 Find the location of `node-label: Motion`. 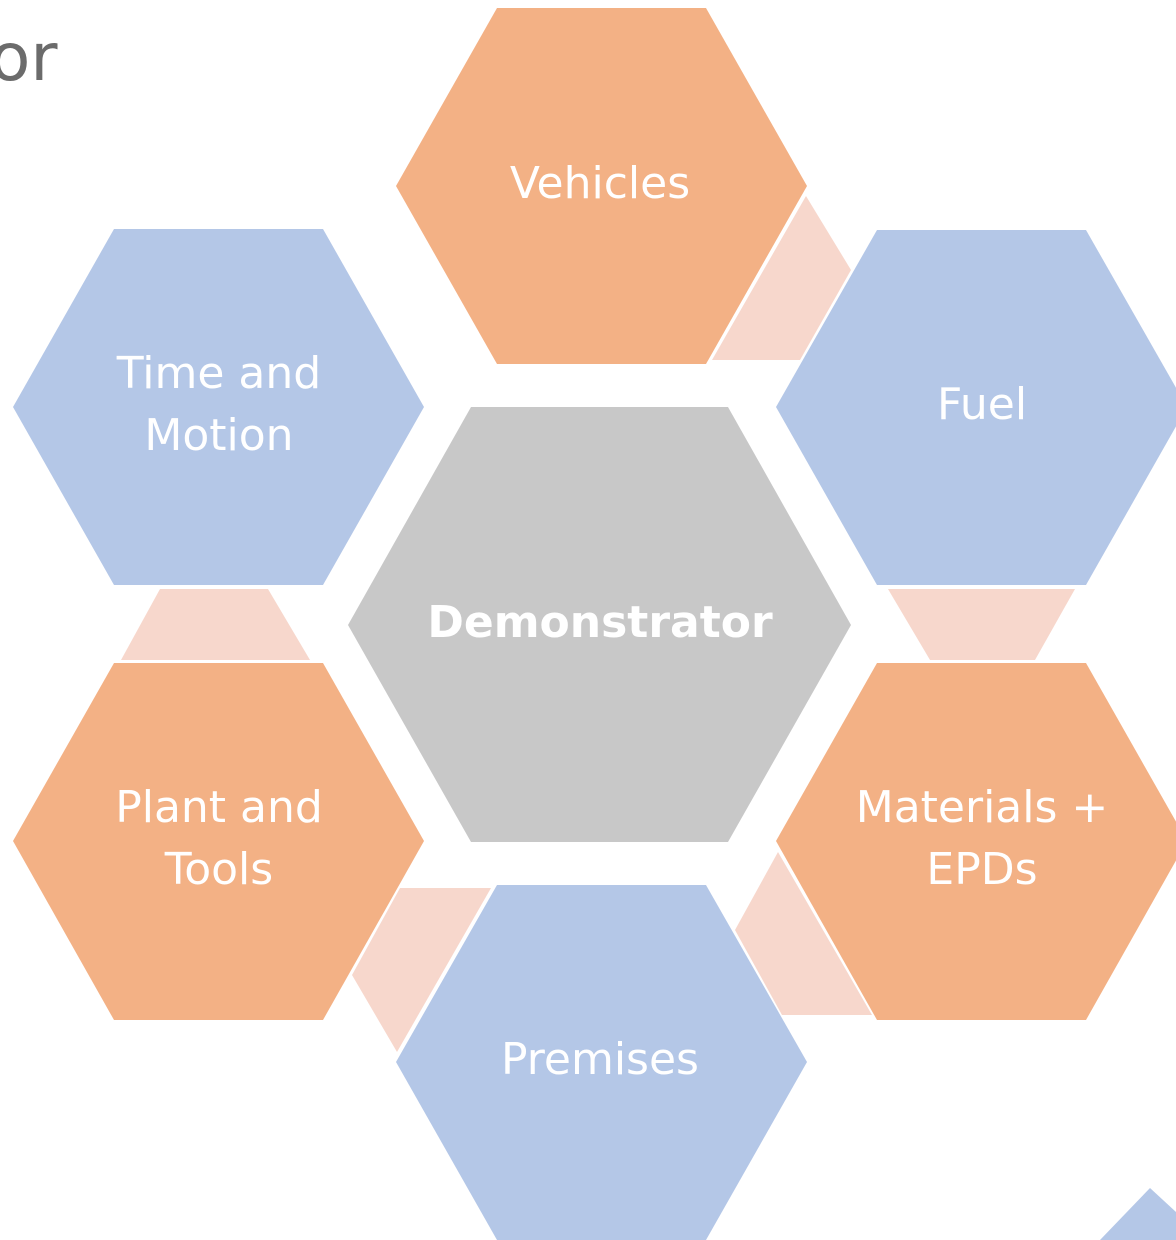

node-label: Motion is located at coordinates (218, 435).